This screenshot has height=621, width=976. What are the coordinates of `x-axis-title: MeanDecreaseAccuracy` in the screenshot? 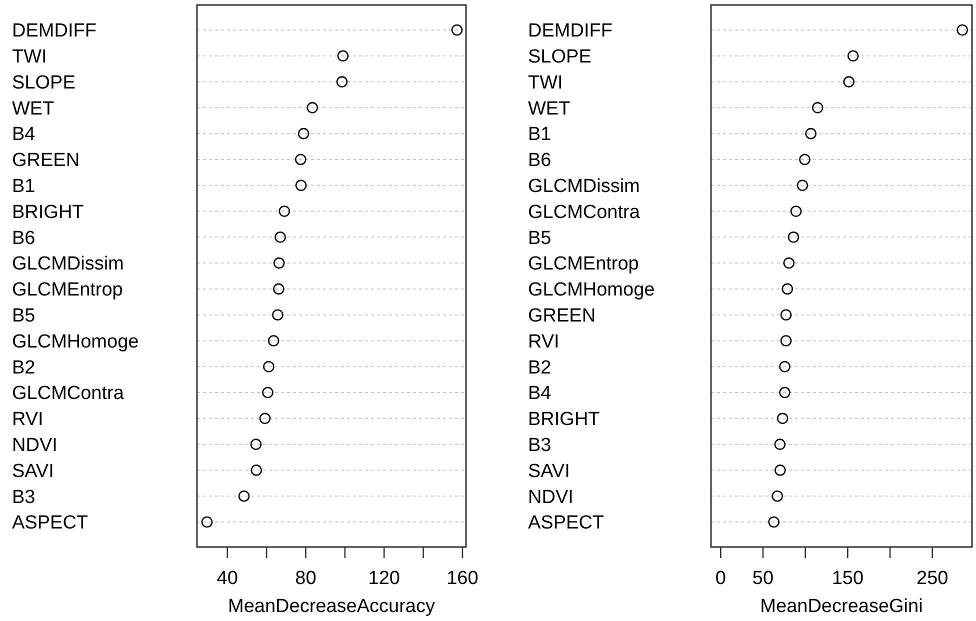 It's located at (332, 606).